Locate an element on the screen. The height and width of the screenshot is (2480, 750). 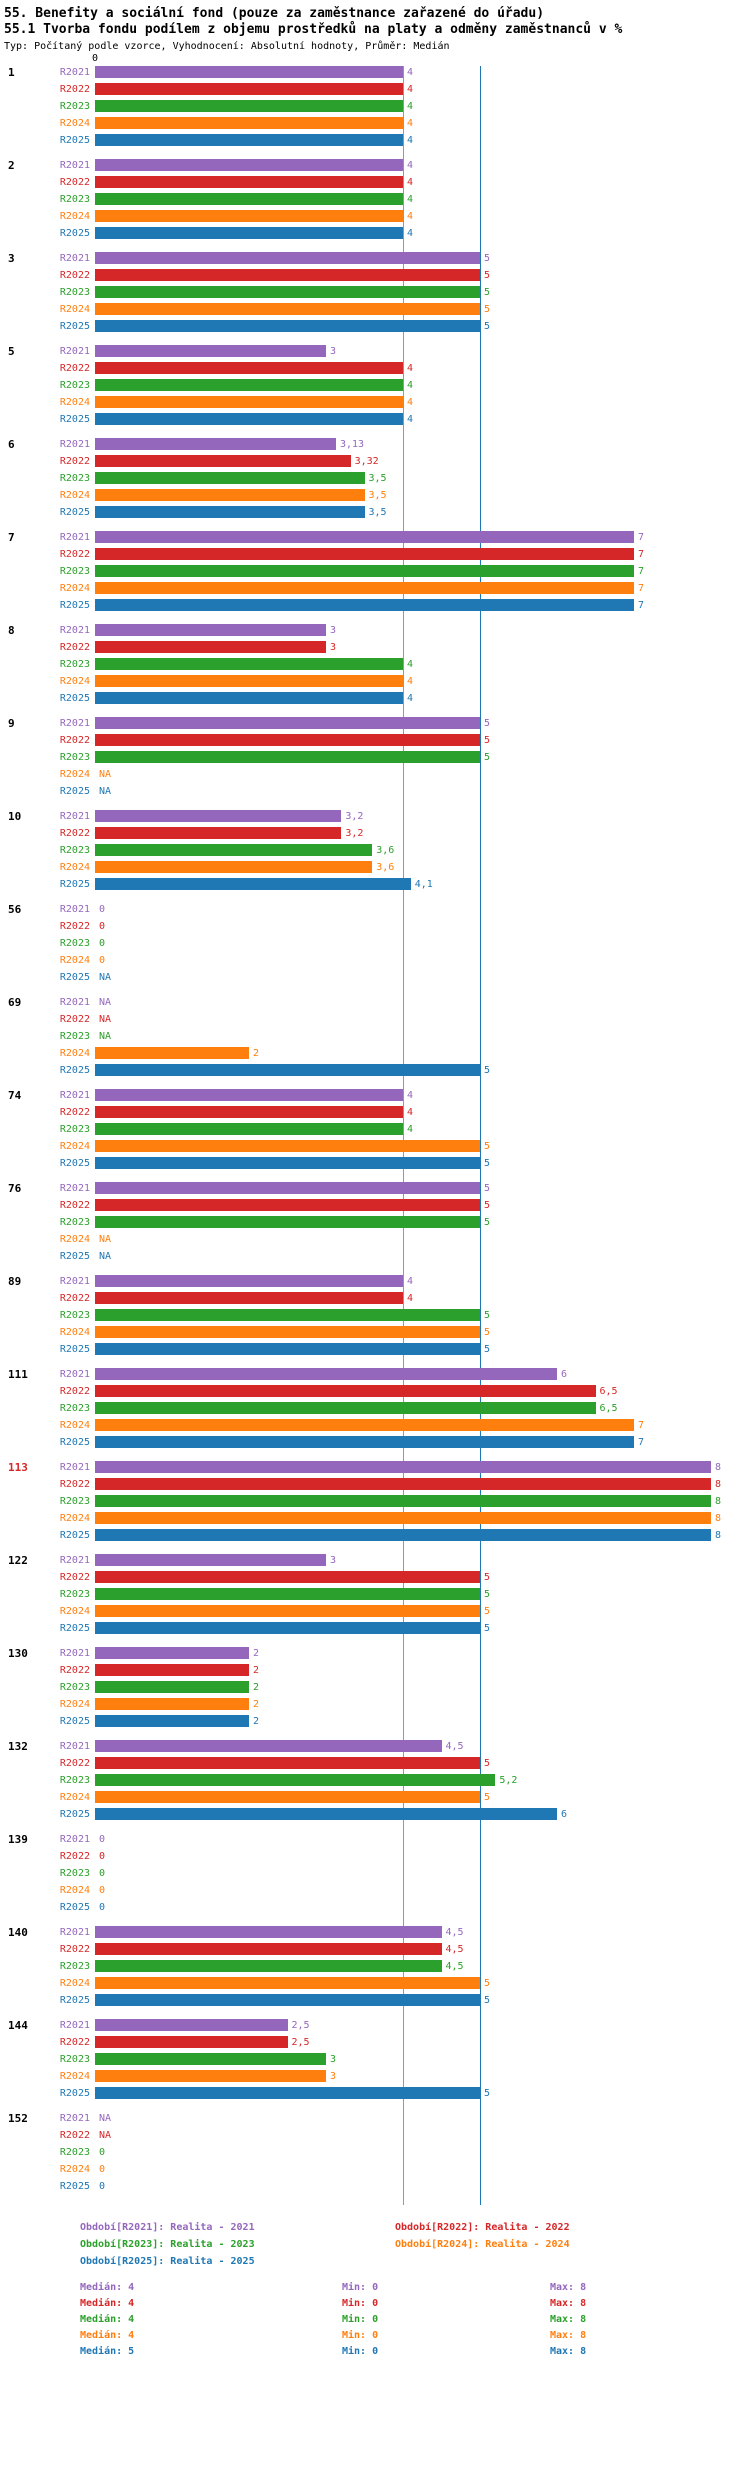
bar-7-R2022 is located at coordinates (364, 554).